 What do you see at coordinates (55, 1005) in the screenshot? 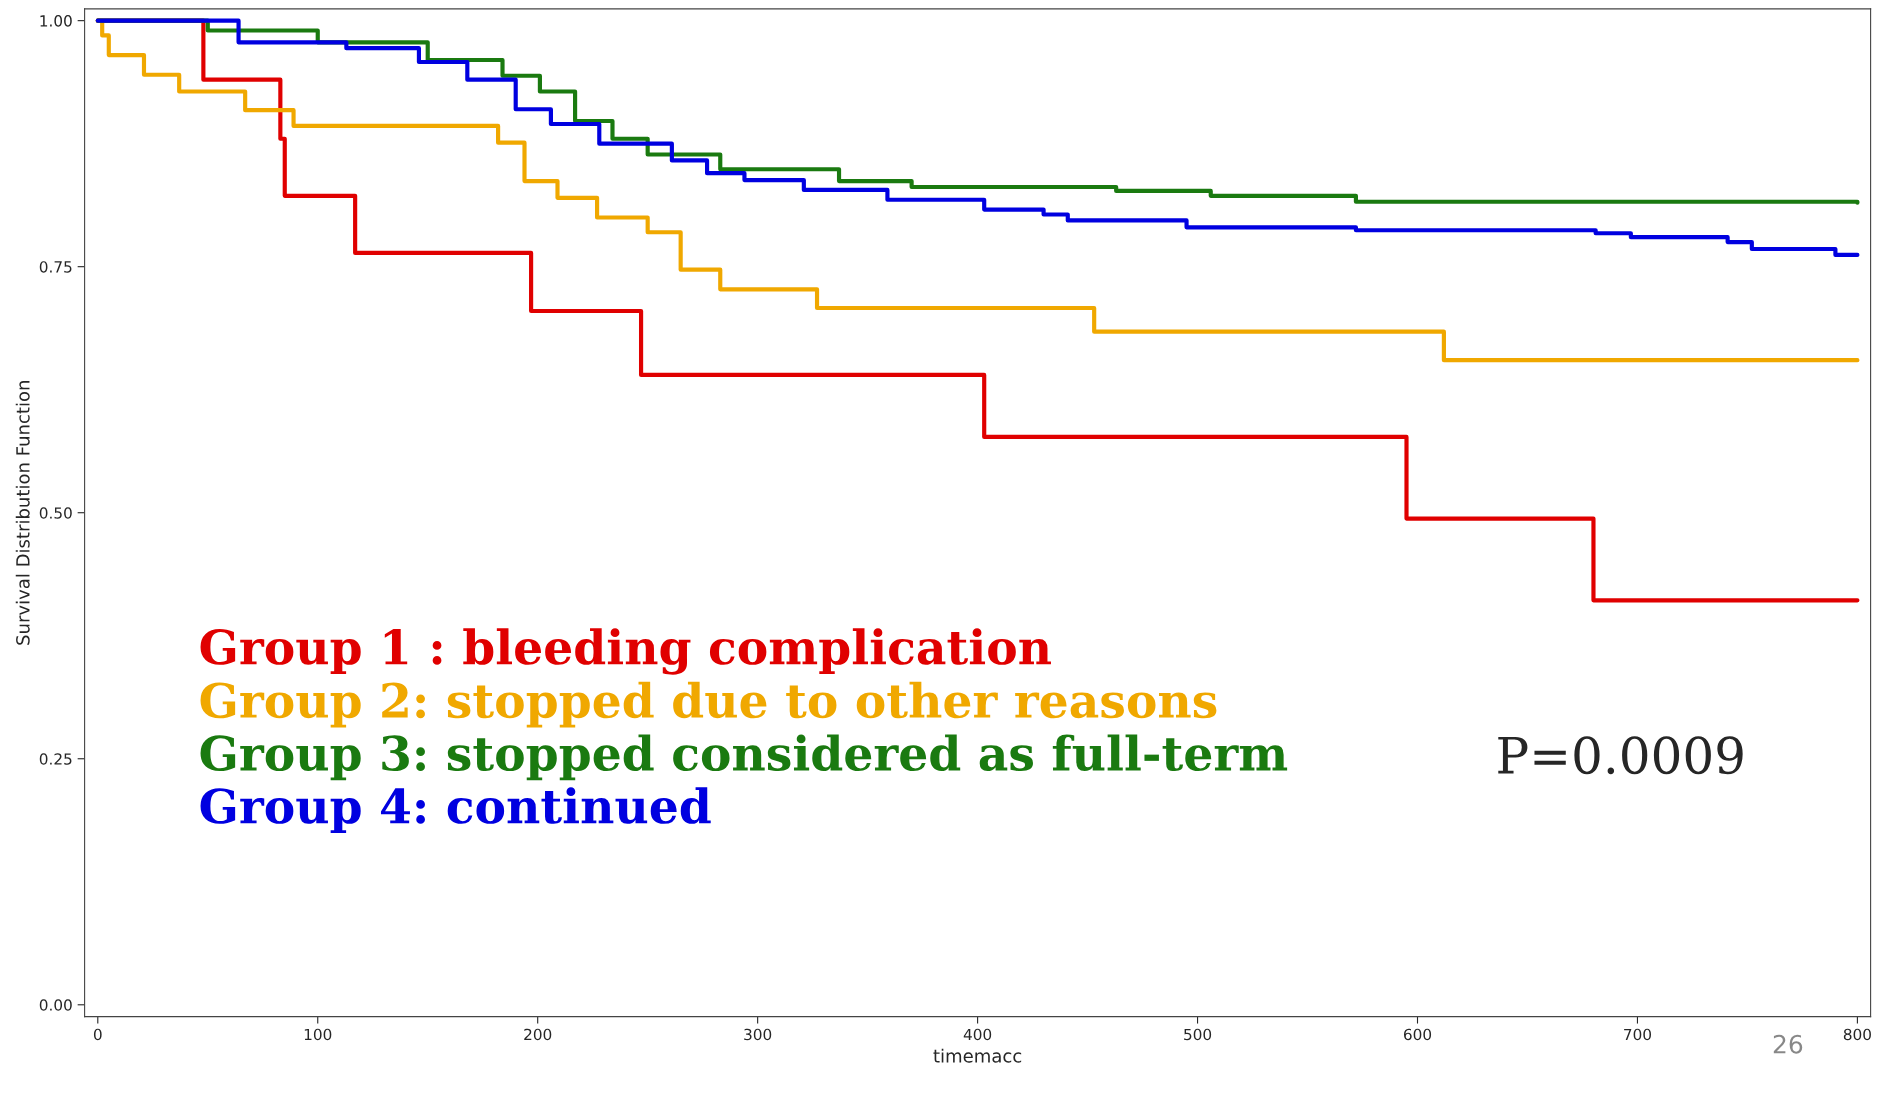
I see `y-tick-label: 0.00` at bounding box center [55, 1005].